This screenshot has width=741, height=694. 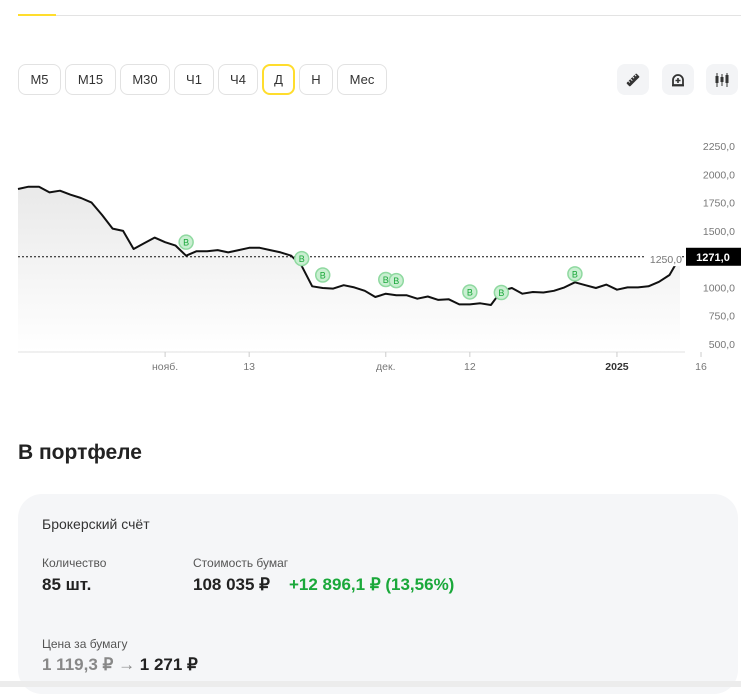 What do you see at coordinates (666, 260) in the screenshot?
I see `y-tick-label: 1250,0` at bounding box center [666, 260].